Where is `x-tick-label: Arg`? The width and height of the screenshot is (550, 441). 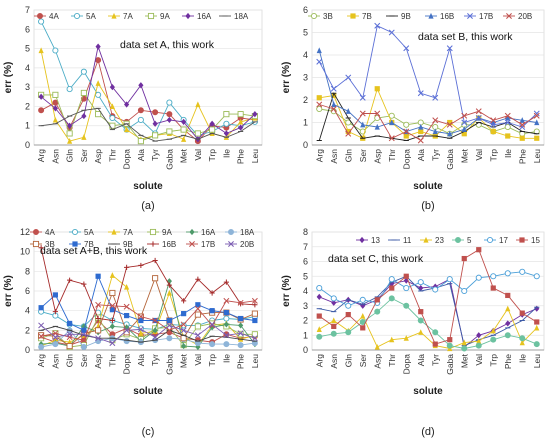 x-tick-label: Arg is located at coordinates (319, 361).